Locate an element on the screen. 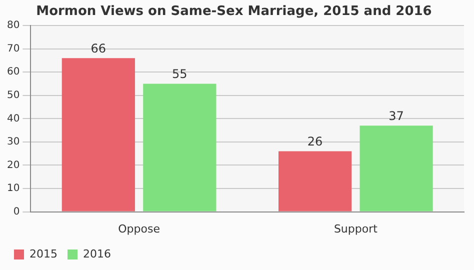 The image size is (474, 270). y-tick-label: 0 is located at coordinates (16, 212).